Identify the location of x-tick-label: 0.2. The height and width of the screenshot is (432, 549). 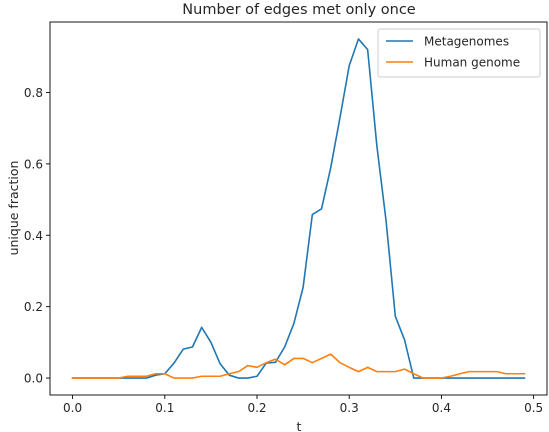
(256, 408).